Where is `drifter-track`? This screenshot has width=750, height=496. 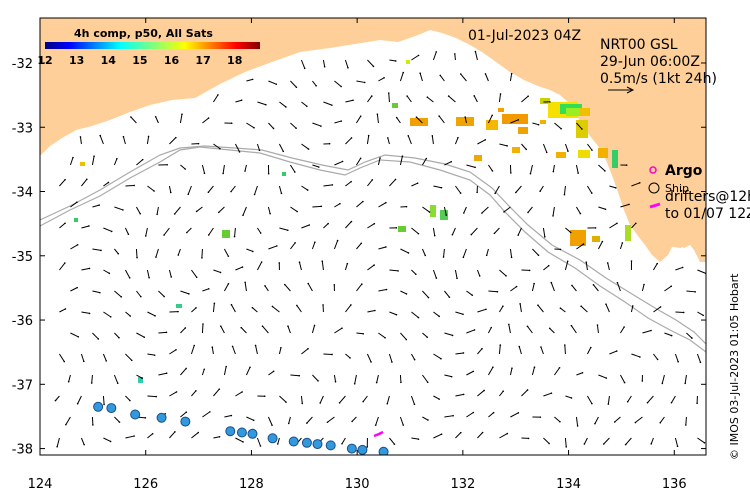 drifter-track is located at coordinates (378, 434).